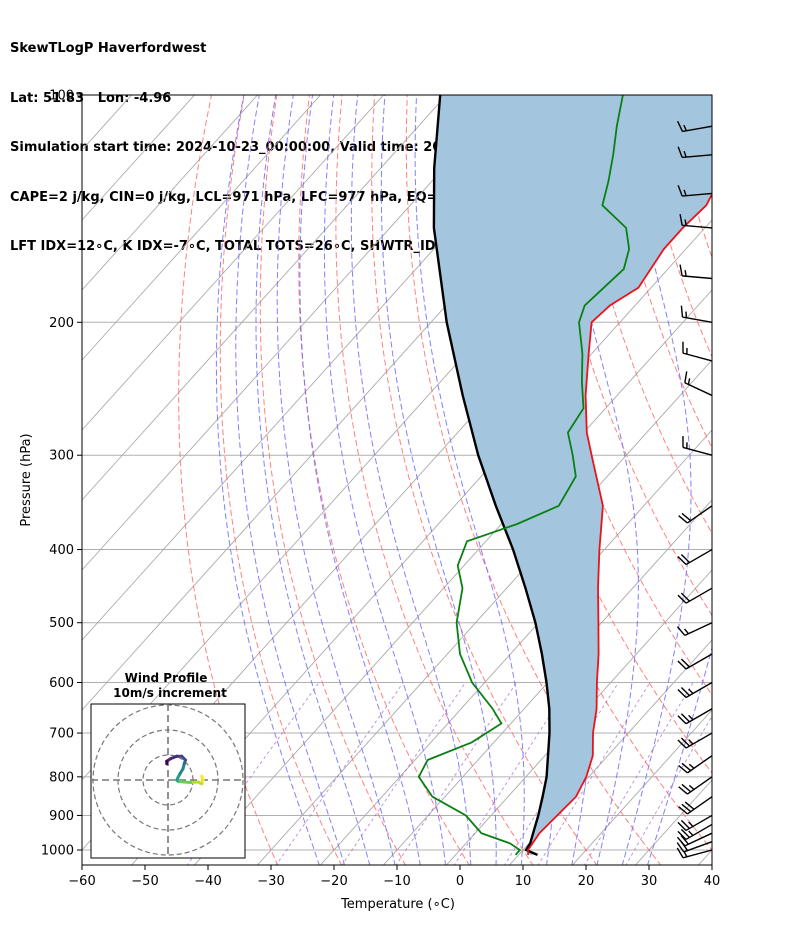 This screenshot has height=937, width=794. What do you see at coordinates (61, 456) in the screenshot?
I see `y-tick-label: 300` at bounding box center [61, 456].